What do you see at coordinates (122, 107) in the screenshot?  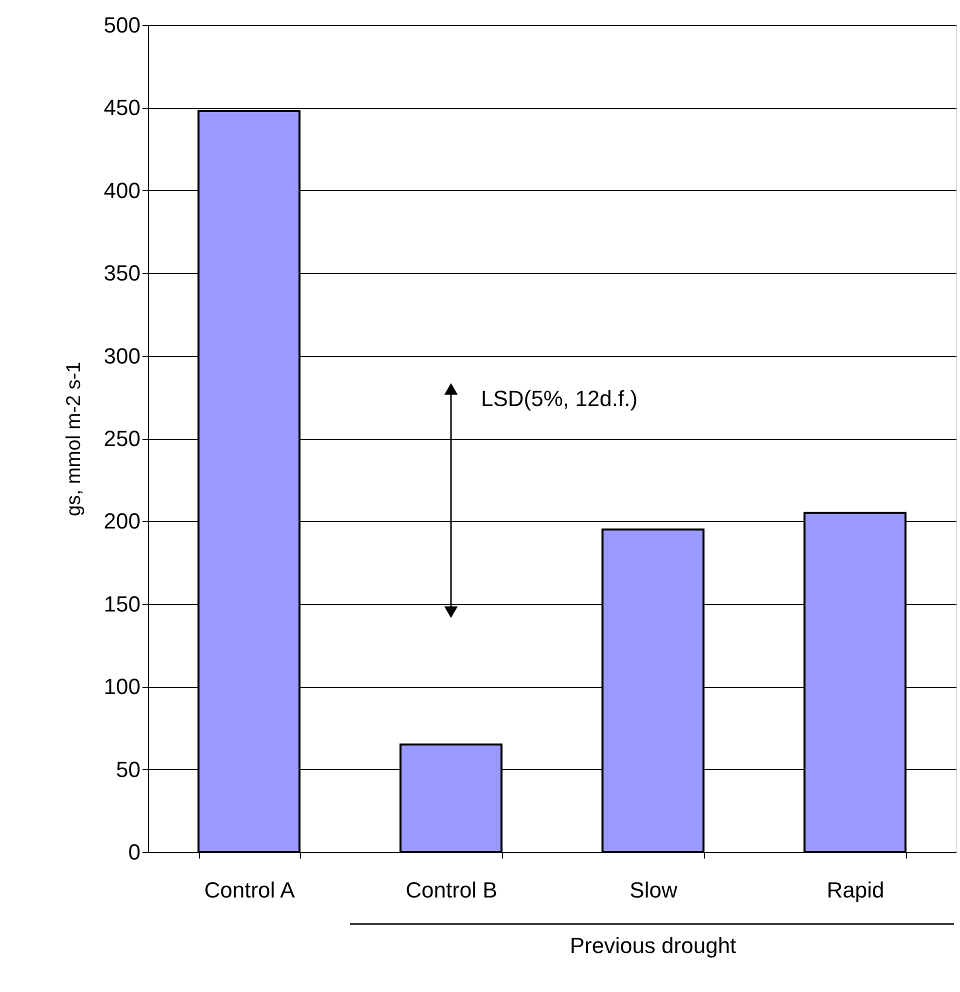 I see `y-tick-label: 450` at bounding box center [122, 107].